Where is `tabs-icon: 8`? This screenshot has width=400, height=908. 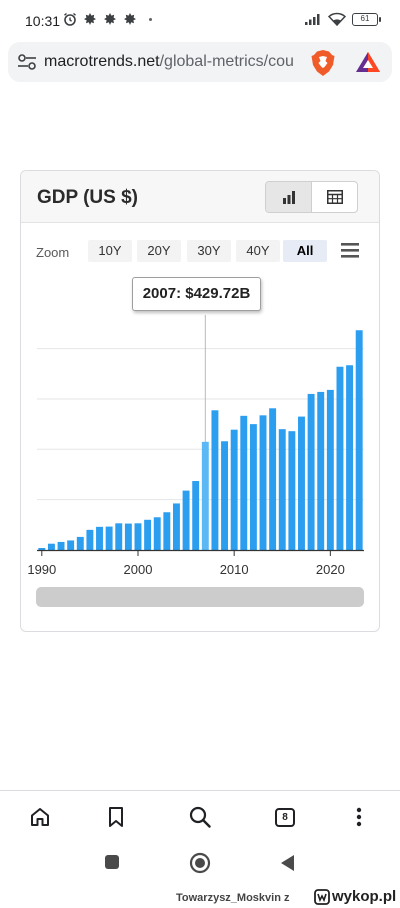
tabs-icon: 8 is located at coordinates (285, 817).